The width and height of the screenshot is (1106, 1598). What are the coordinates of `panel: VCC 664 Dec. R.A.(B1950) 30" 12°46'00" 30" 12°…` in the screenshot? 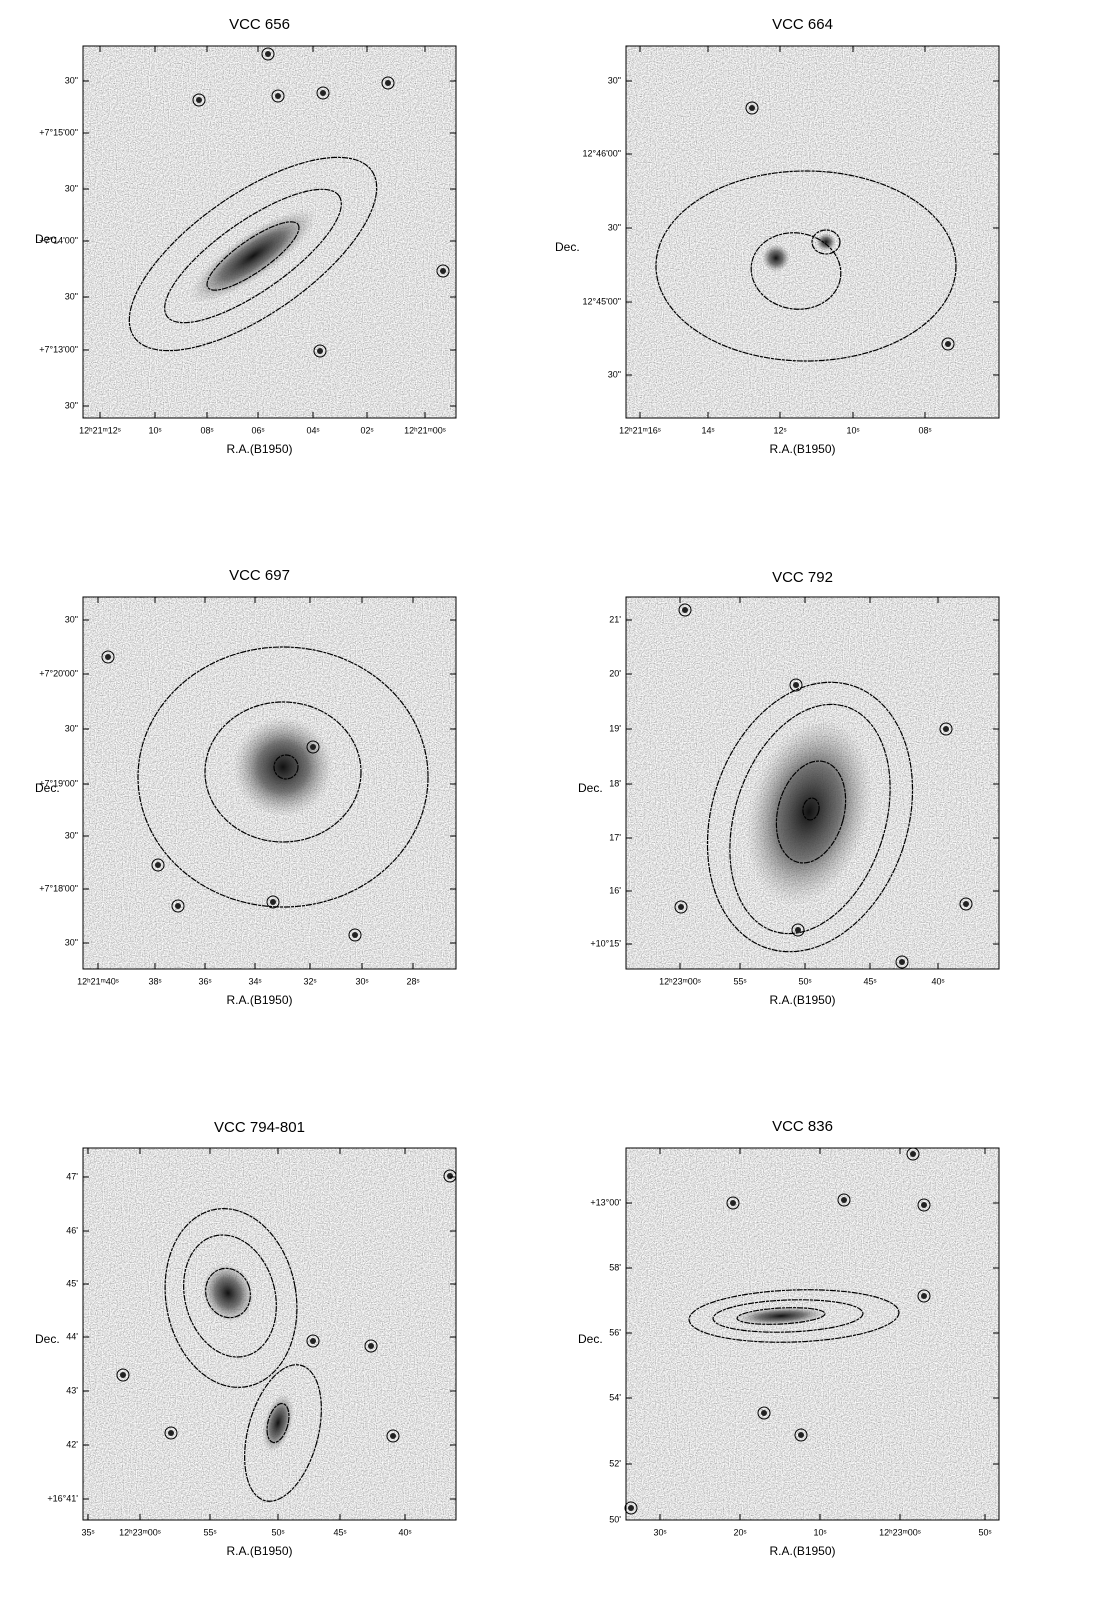 It's located at (777, 236).